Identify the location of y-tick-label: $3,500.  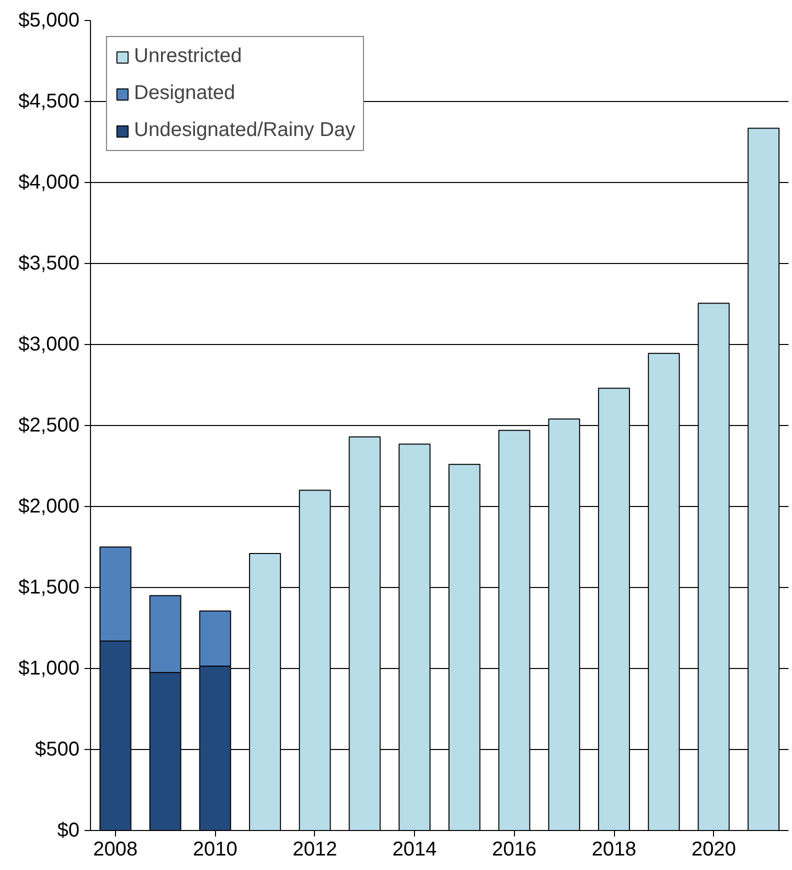
(49, 263).